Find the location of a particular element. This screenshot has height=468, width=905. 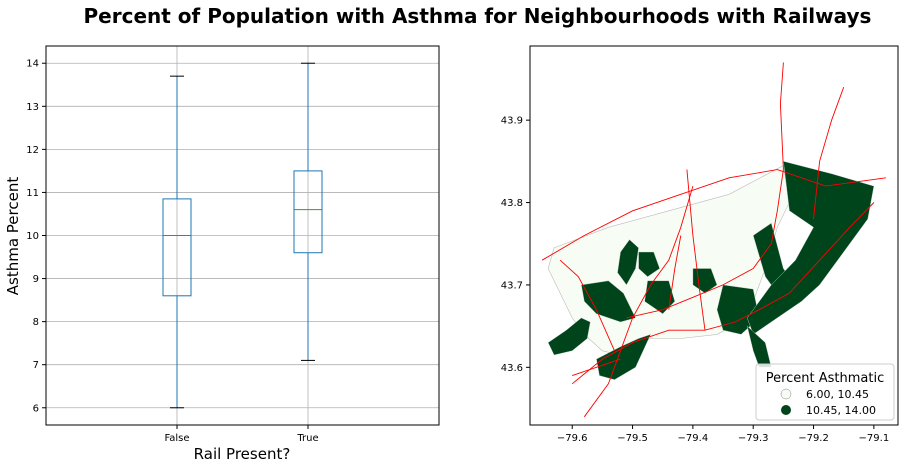

y-tick-label: 43.6 is located at coordinates (512, 368).